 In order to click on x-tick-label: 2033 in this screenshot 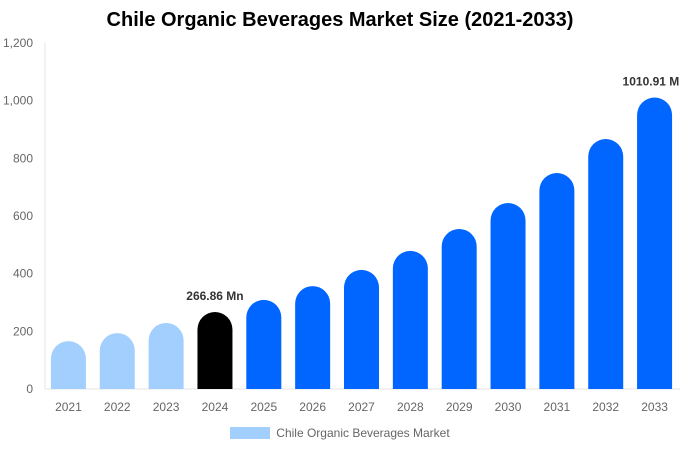, I will do `click(654, 407)`.